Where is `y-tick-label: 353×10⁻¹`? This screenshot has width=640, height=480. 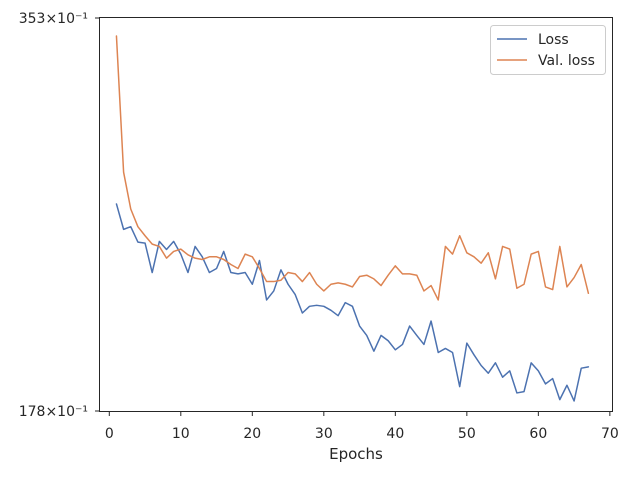
y-tick-label: 353×10⁻¹ is located at coordinates (53, 19).